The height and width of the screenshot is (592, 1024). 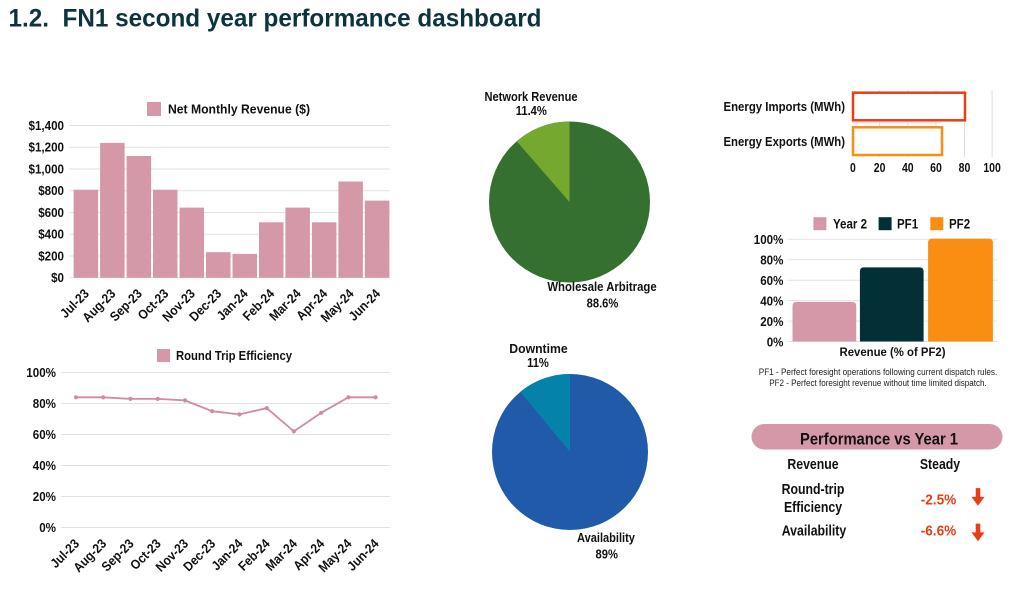 What do you see at coordinates (531, 110) in the screenshot?
I see `svg-text: 11.4%` at bounding box center [531, 110].